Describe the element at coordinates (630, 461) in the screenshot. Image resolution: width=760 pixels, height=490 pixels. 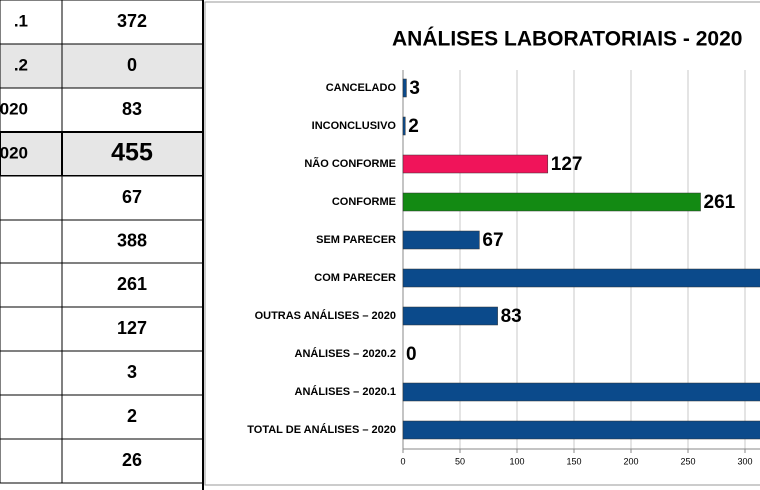
I see `x-tick-label: 200` at that location.